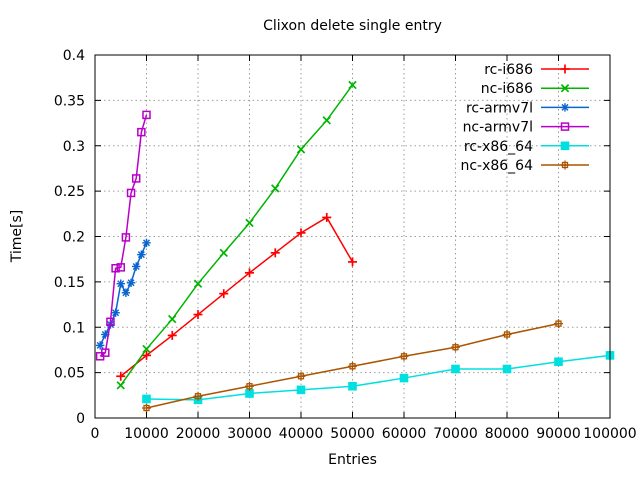  What do you see at coordinates (301, 434) in the screenshot?
I see `x-tick-label: 40000` at bounding box center [301, 434].